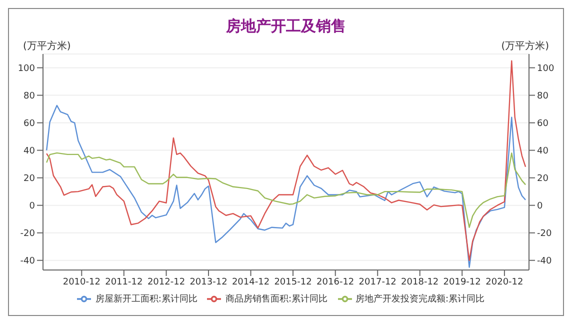  I want to click on y-tick-label: 60, so click(30, 123).